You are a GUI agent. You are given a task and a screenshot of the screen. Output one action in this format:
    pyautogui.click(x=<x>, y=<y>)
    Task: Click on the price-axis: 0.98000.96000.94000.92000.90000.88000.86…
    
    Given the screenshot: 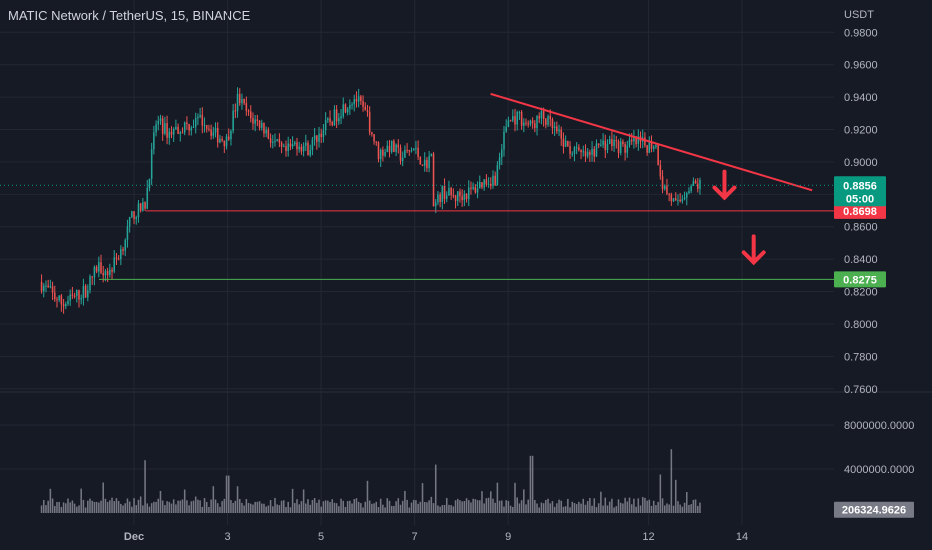 What is the action you would take?
    pyautogui.click(x=879, y=242)
    